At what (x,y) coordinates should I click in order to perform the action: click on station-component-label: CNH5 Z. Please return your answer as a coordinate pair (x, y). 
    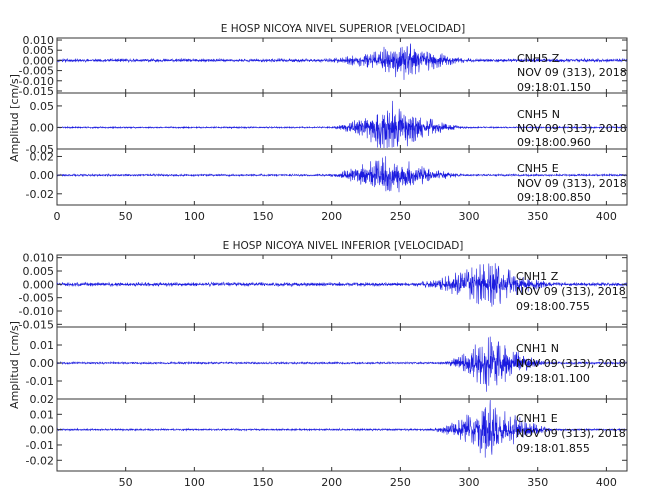
    Looking at the image, I should click on (538, 58).